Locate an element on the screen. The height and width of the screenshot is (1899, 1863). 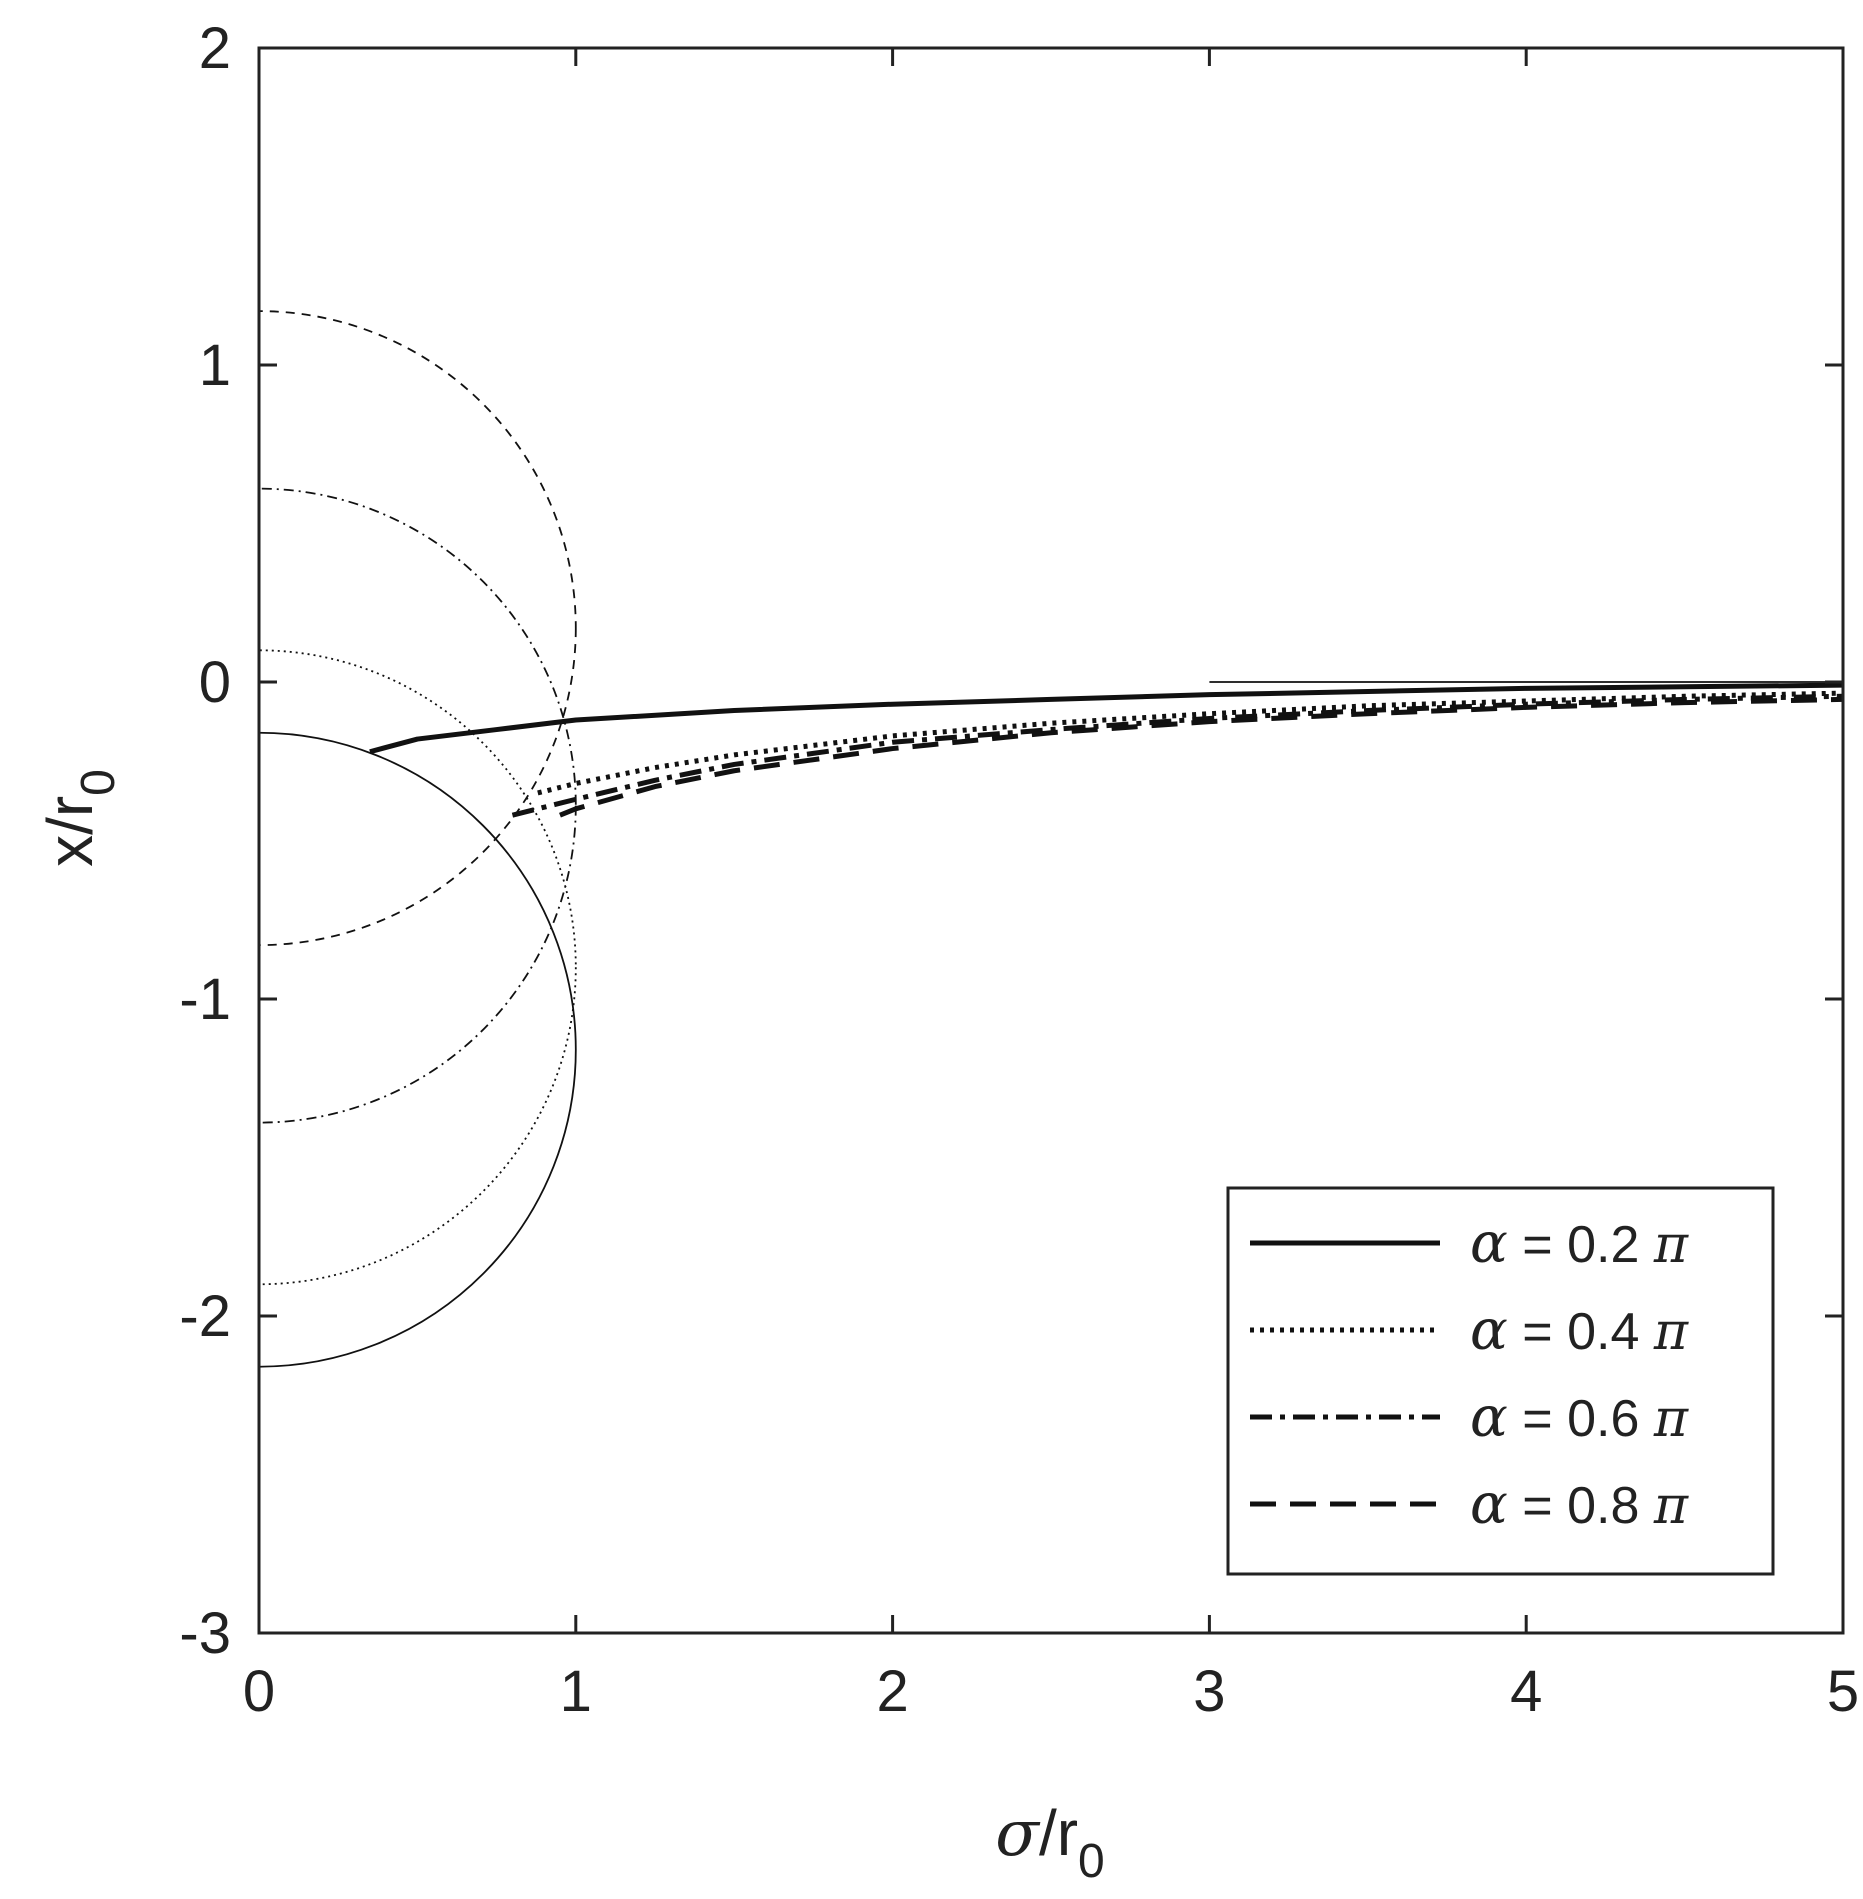
x-tick-label: 2 is located at coordinates (892, 1691).